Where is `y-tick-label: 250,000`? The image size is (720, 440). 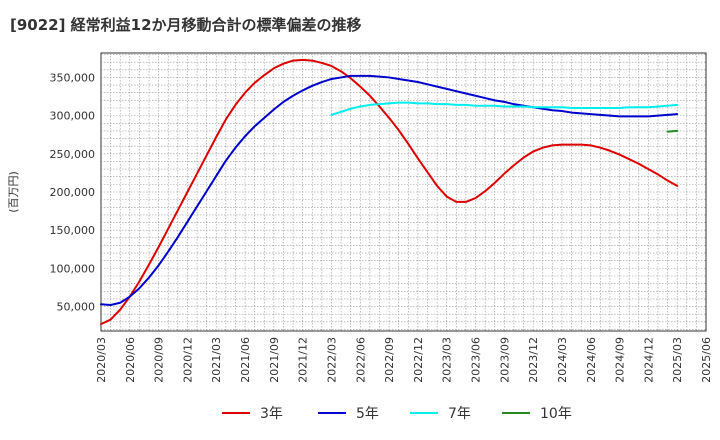 y-tick-label: 250,000 is located at coordinates (73, 154).